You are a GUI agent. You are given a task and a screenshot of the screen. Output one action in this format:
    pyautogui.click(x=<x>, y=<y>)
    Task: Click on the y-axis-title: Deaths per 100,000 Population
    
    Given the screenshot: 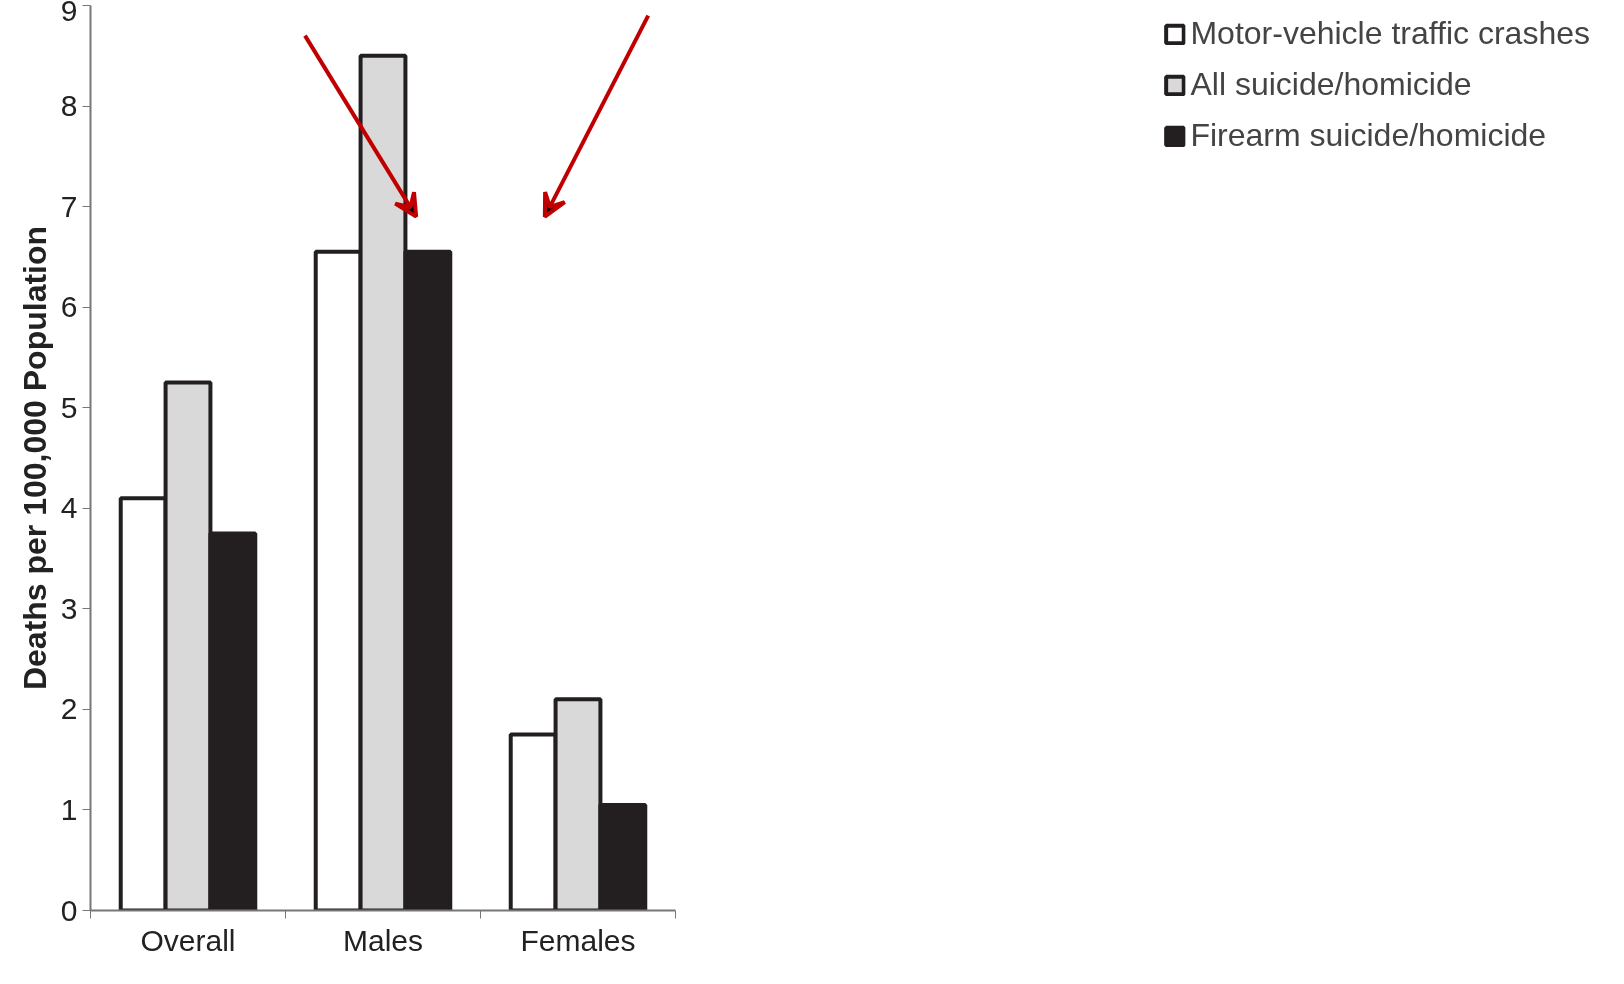 What is the action you would take?
    pyautogui.click(x=34, y=458)
    